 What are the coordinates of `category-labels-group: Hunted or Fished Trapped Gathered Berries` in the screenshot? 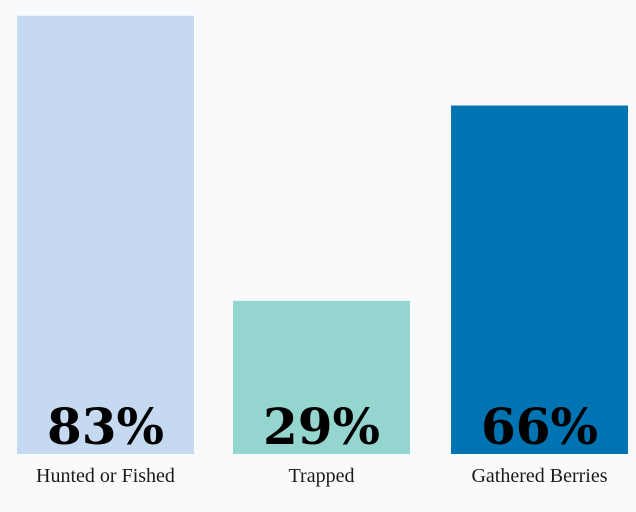 It's located at (322, 476).